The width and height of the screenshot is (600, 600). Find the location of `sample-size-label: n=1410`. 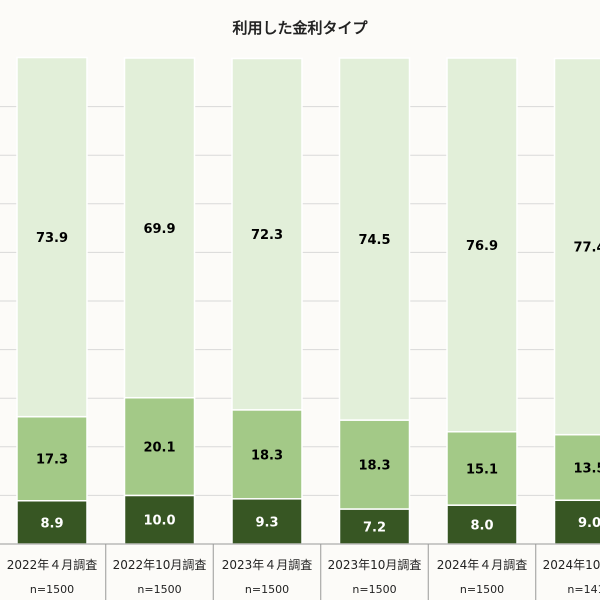

sample-size-label: n=1410 is located at coordinates (583, 589).